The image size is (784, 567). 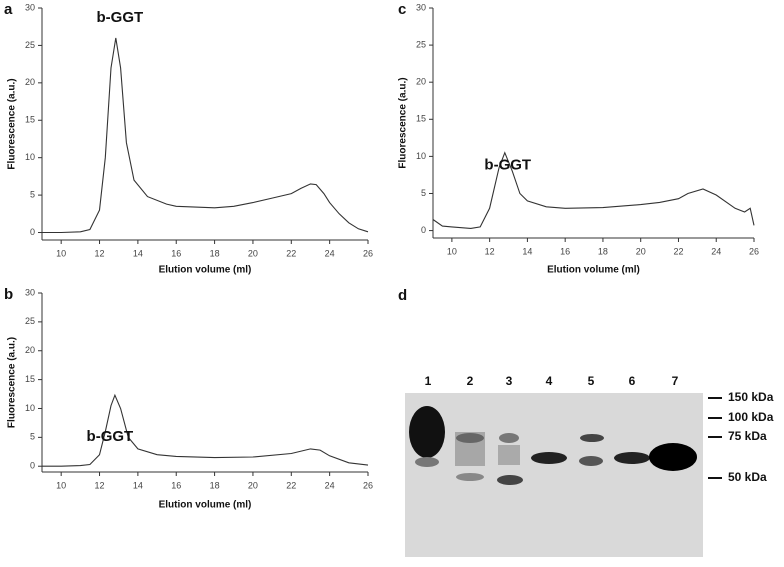 I want to click on marker-label: 50 kDa, so click(x=747, y=477).